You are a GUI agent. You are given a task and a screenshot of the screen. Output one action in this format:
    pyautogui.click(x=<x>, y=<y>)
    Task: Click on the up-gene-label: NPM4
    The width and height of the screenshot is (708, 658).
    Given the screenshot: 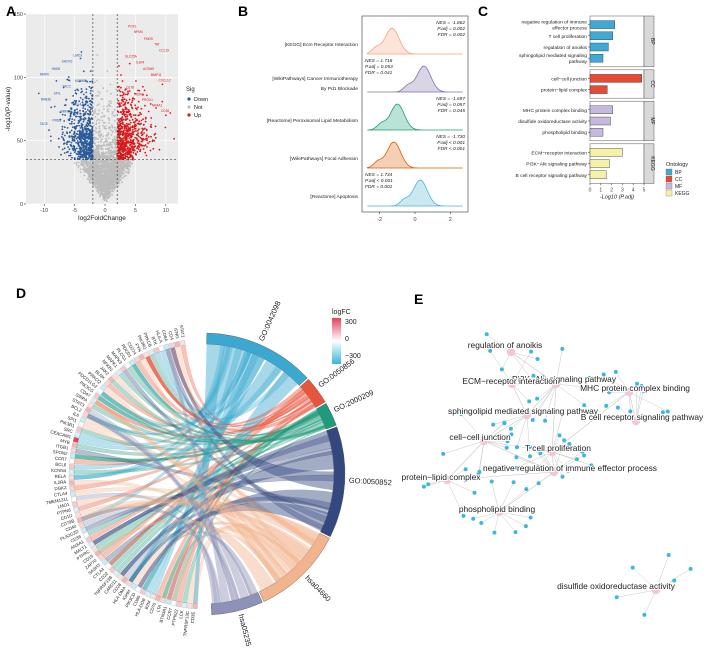 What is the action you would take?
    pyautogui.click(x=138, y=32)
    